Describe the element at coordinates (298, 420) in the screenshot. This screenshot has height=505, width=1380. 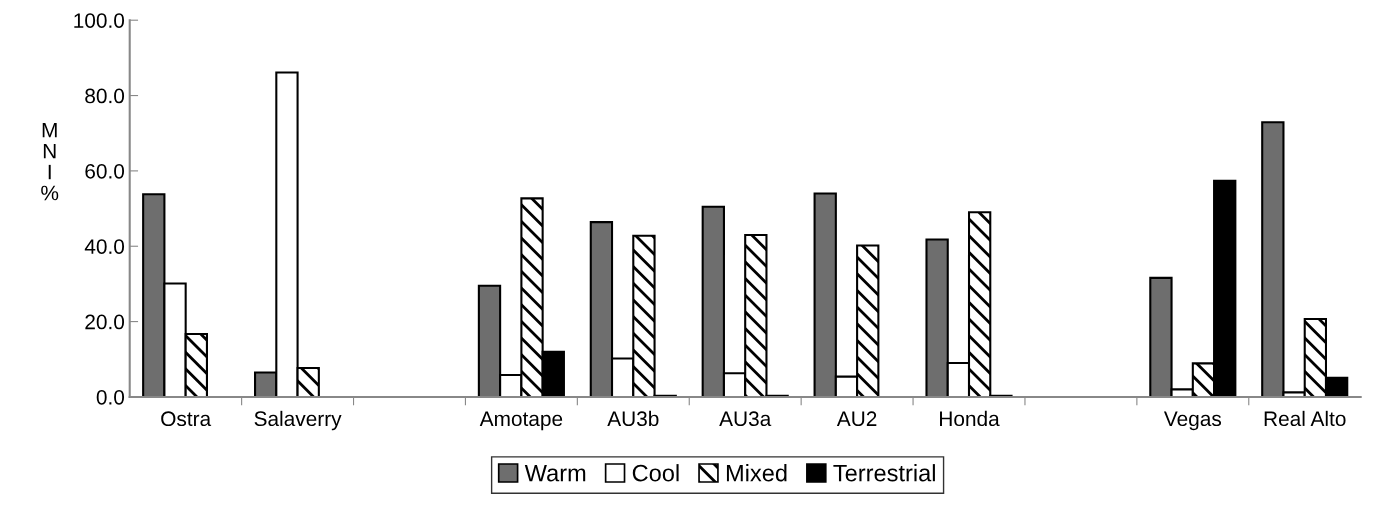
I see `x-tick-label: Salaverry` at that location.